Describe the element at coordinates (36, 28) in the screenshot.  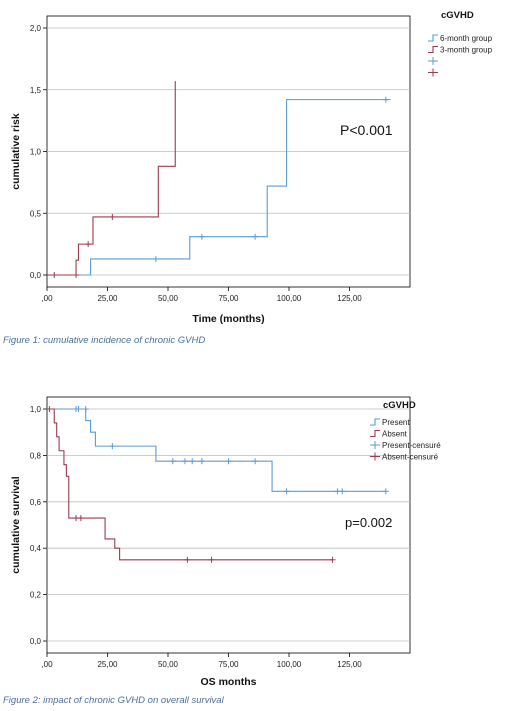
I see `y-tick-label: 2,0` at that location.